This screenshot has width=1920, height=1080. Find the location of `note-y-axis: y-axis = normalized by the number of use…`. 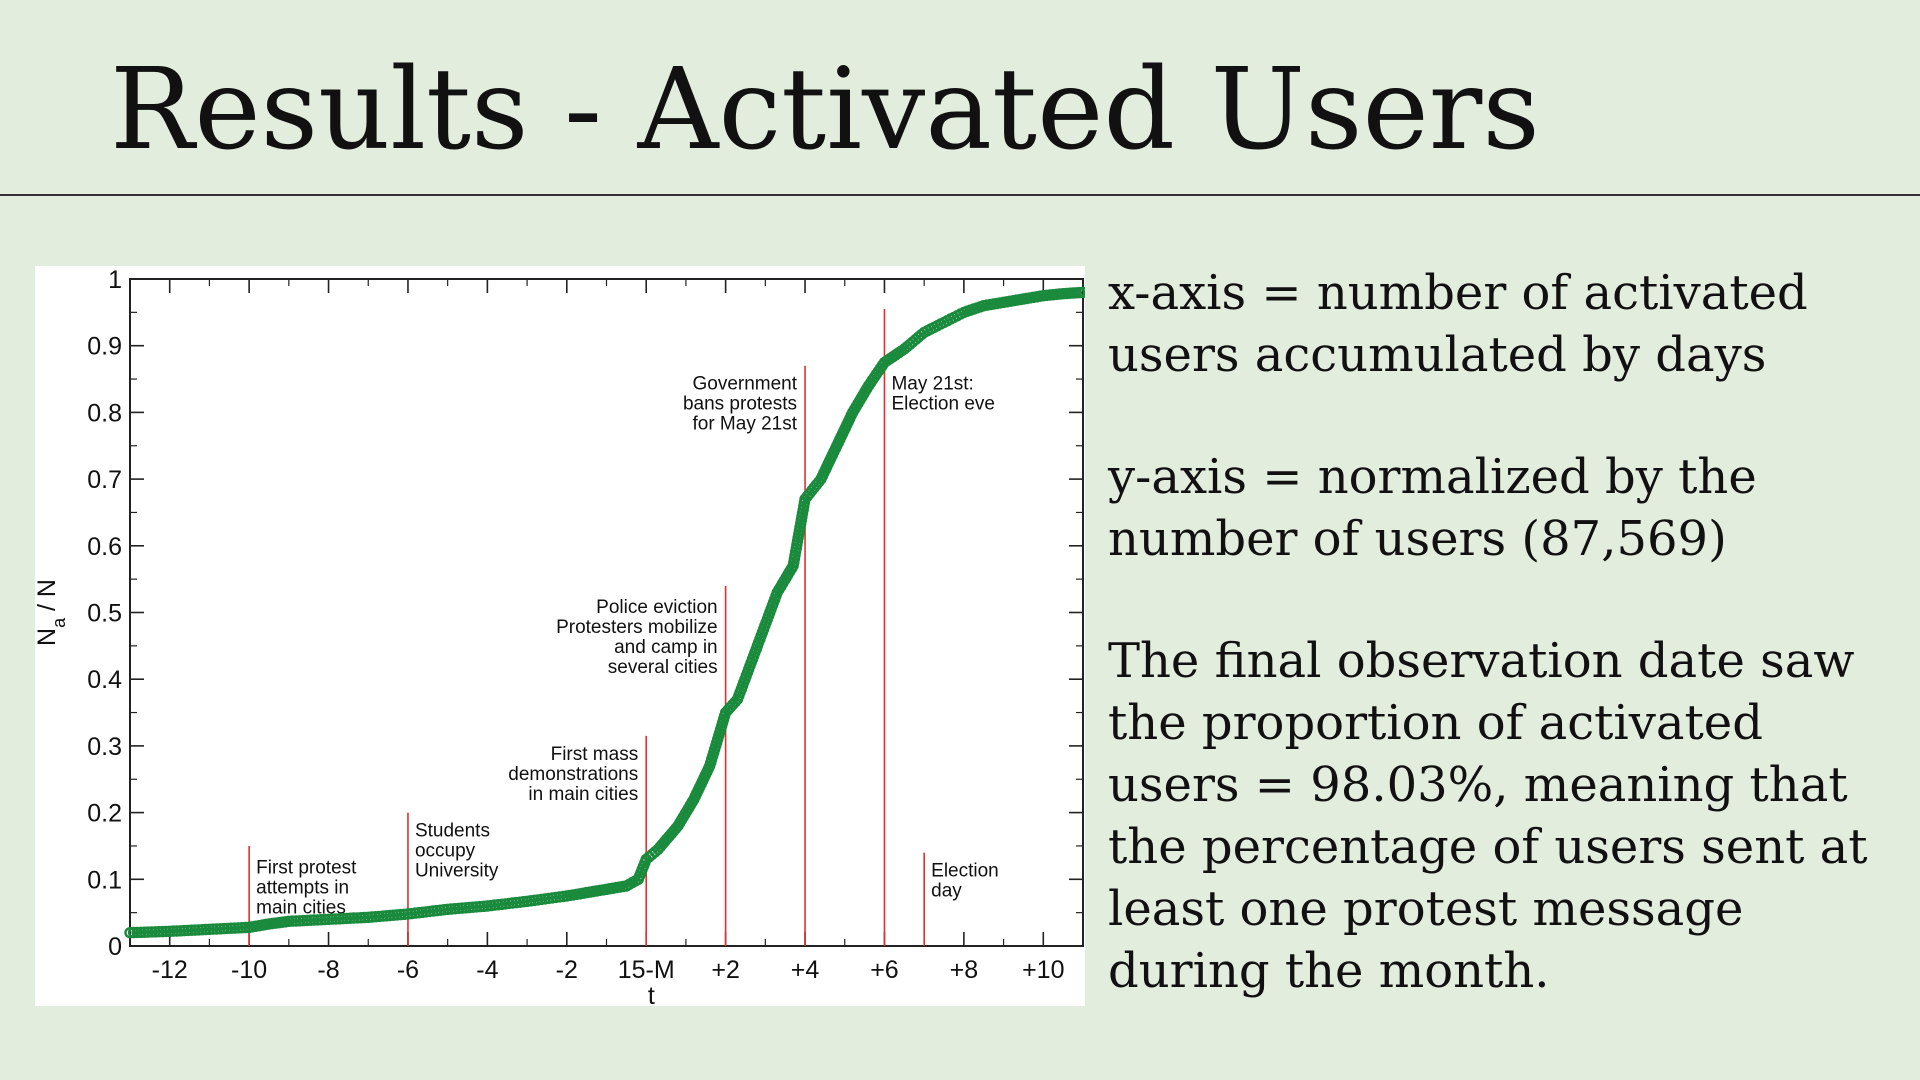

note-y-axis: y-axis = normalized by the number of use… is located at coordinates (1432, 508).